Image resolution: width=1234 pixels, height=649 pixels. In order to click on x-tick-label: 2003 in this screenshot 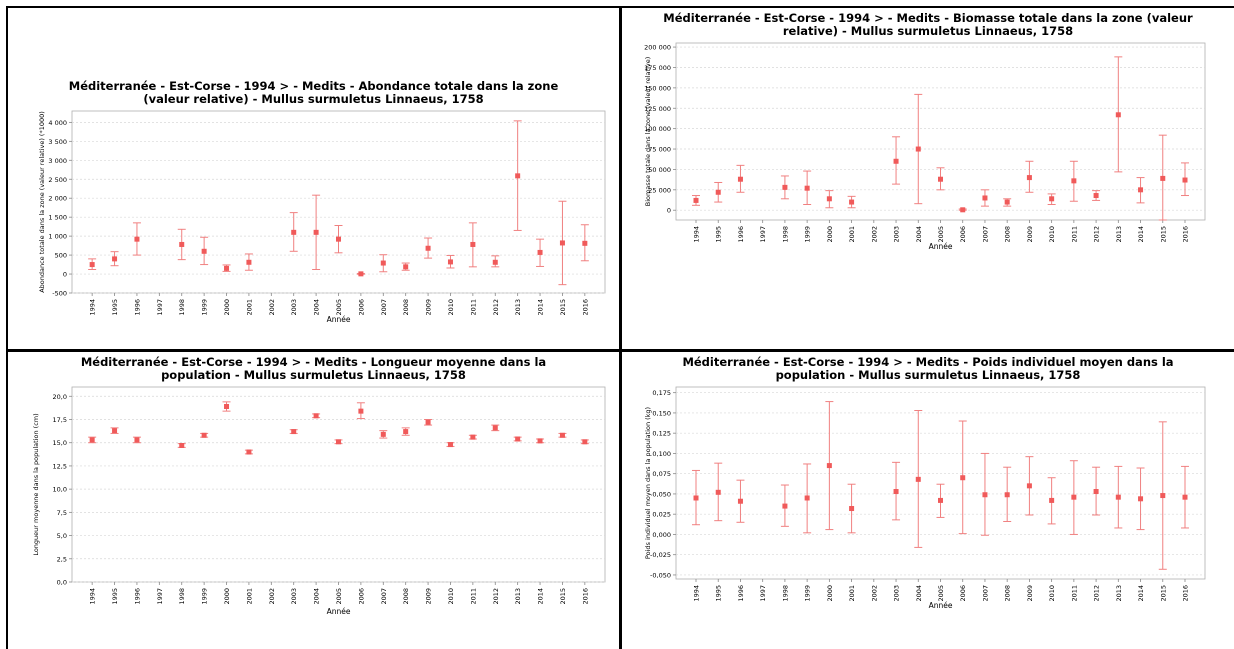, I will do `click(897, 234)`.